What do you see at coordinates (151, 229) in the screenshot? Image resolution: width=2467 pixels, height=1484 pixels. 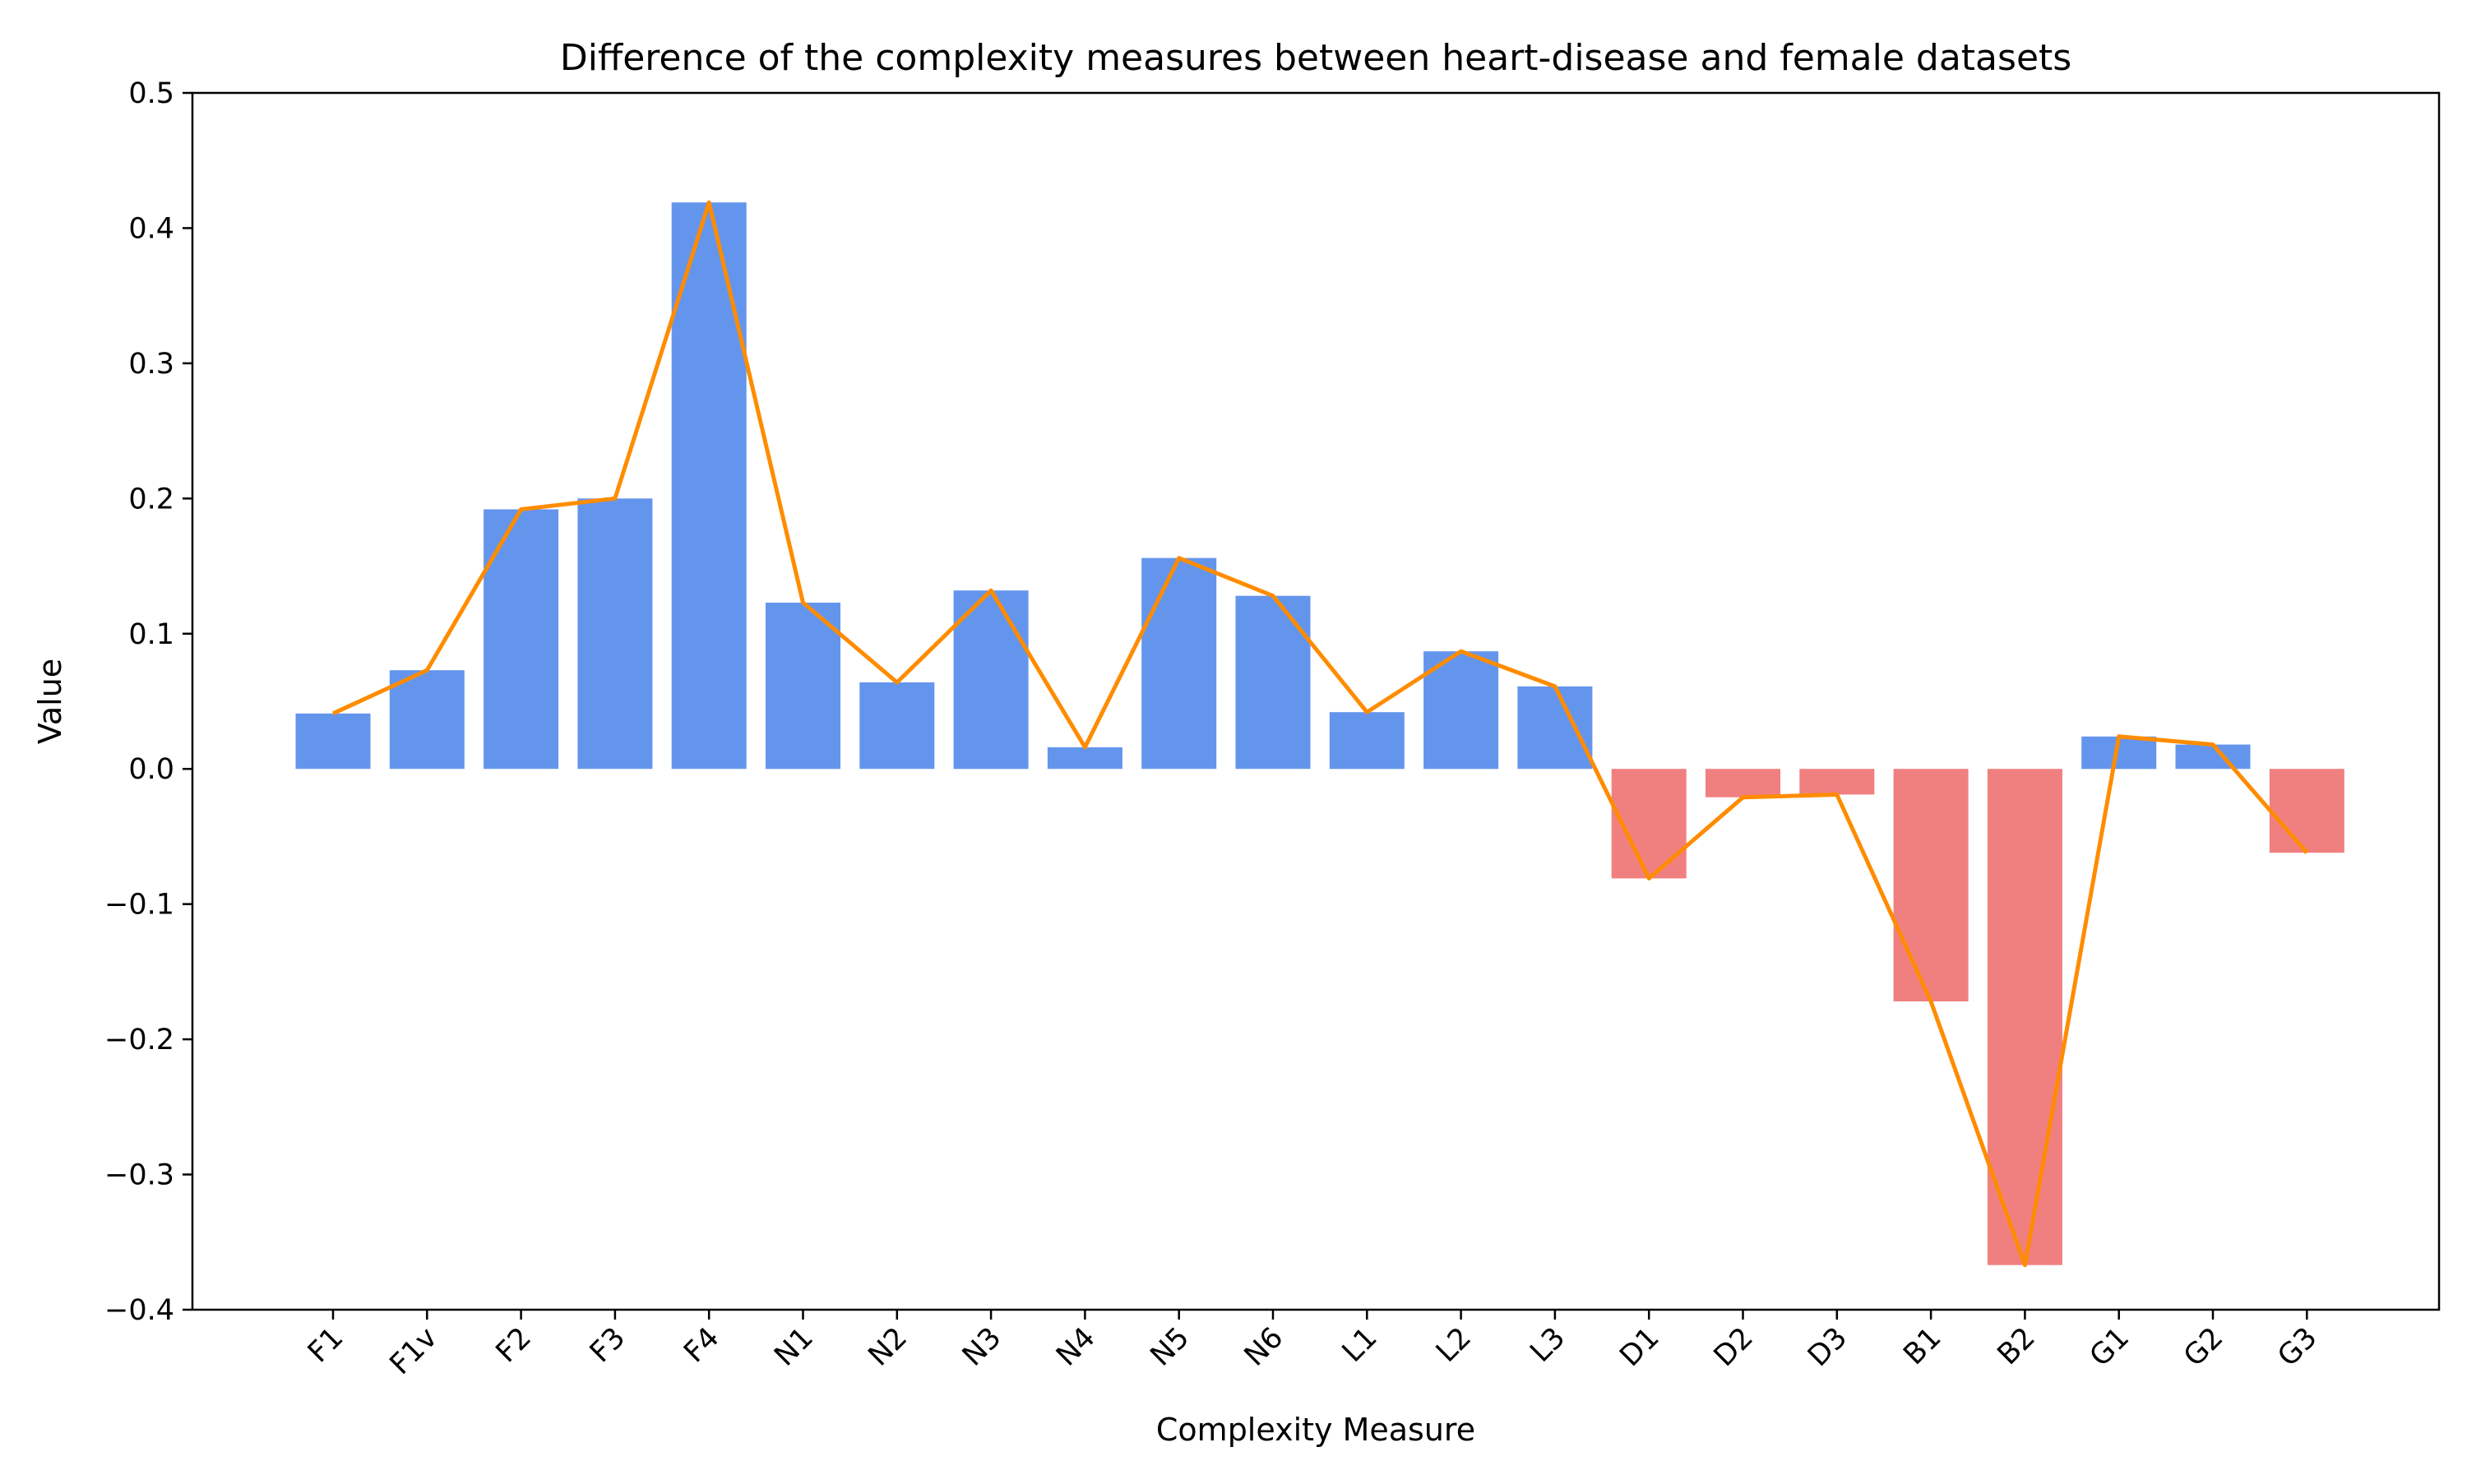 I see `y-tick-label: 0.4` at bounding box center [151, 229].